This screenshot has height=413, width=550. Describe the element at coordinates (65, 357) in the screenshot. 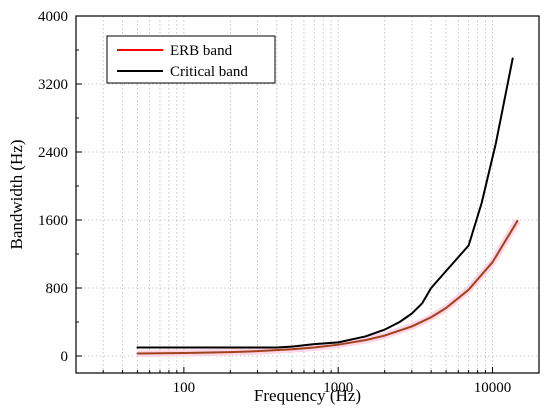

I see `y-tick-label: 0` at that location.